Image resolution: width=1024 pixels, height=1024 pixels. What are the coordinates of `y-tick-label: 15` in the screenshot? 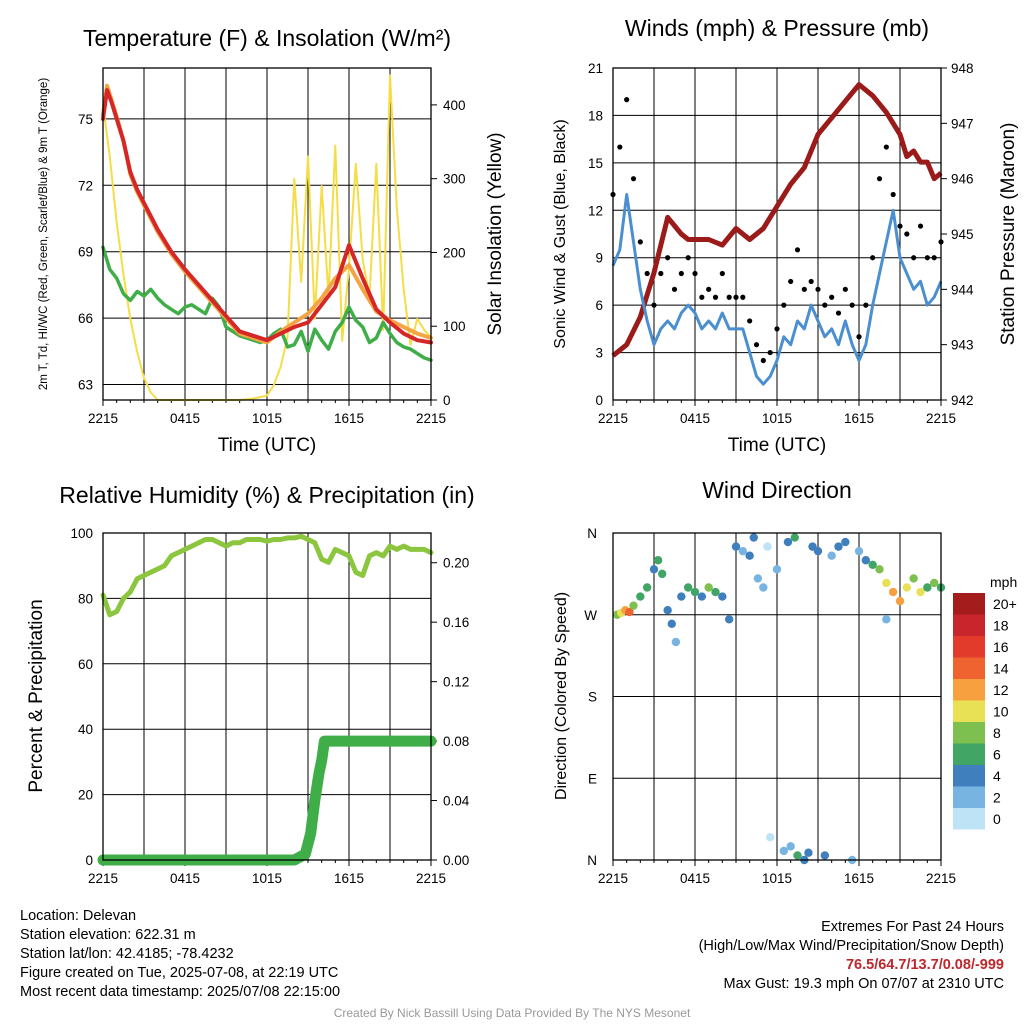 It's located at (595, 163).